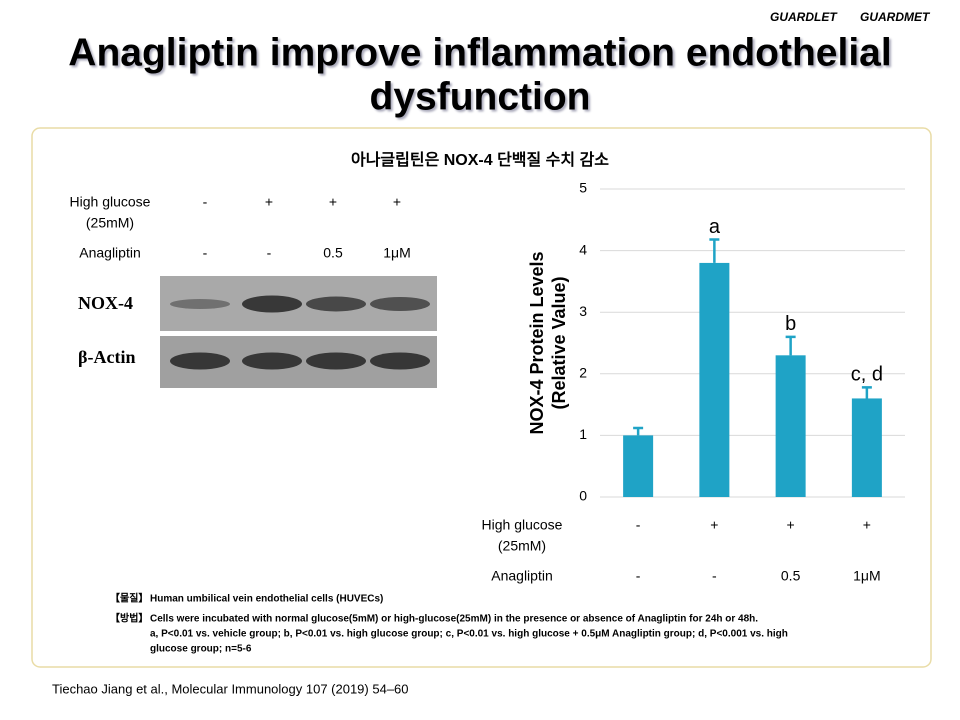 The width and height of the screenshot is (960, 720). I want to click on brand: GUARDLET, so click(804, 17).